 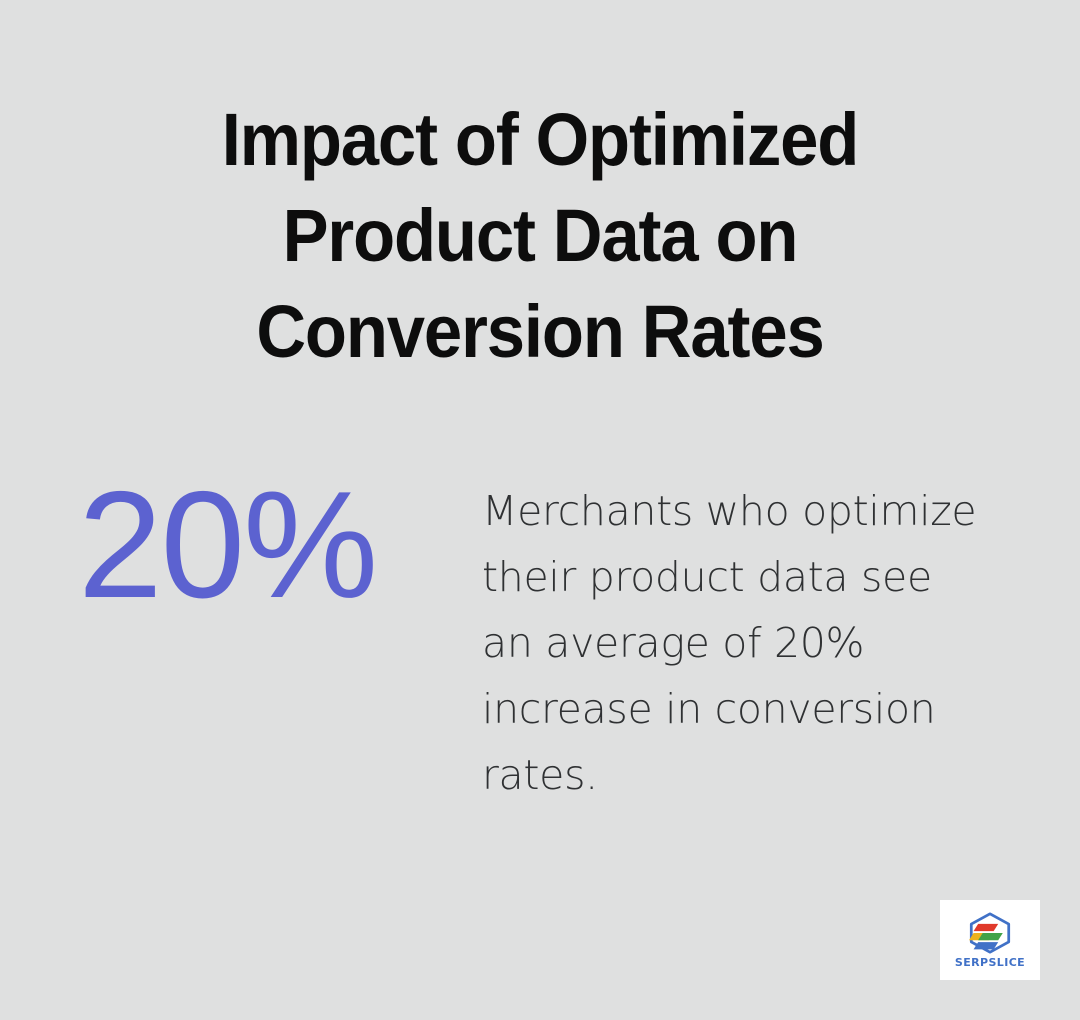 What do you see at coordinates (228, 545) in the screenshot?
I see `stat-value: 20%` at bounding box center [228, 545].